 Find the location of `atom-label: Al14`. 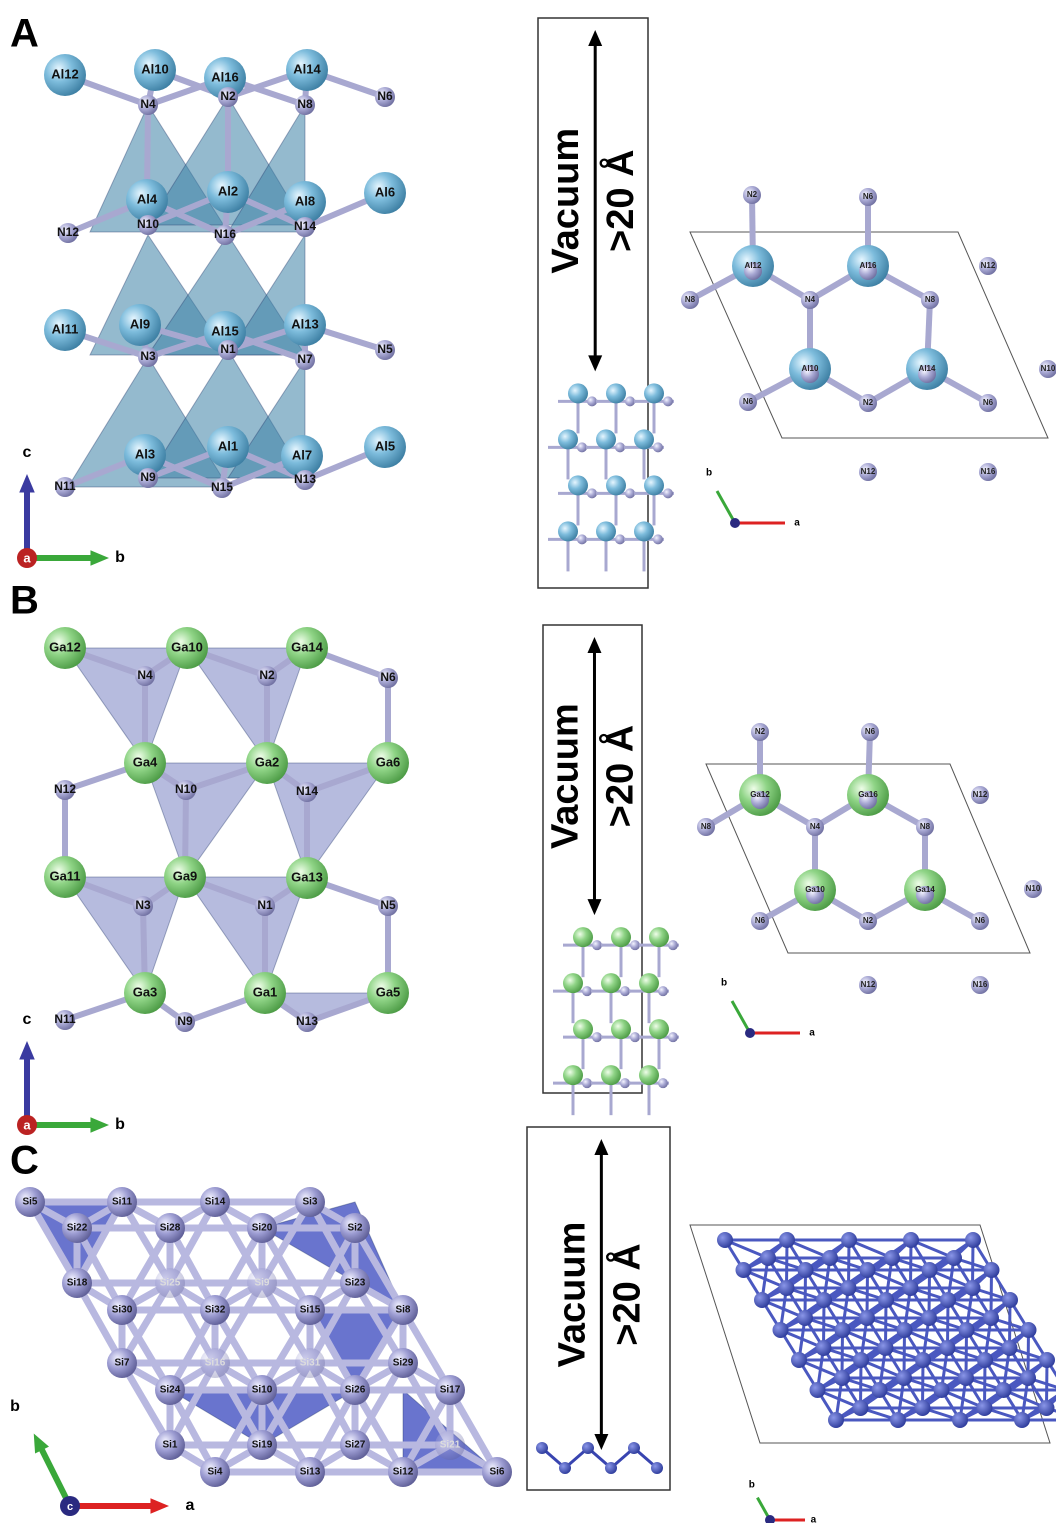

atom-label: Al14 is located at coordinates (927, 368).